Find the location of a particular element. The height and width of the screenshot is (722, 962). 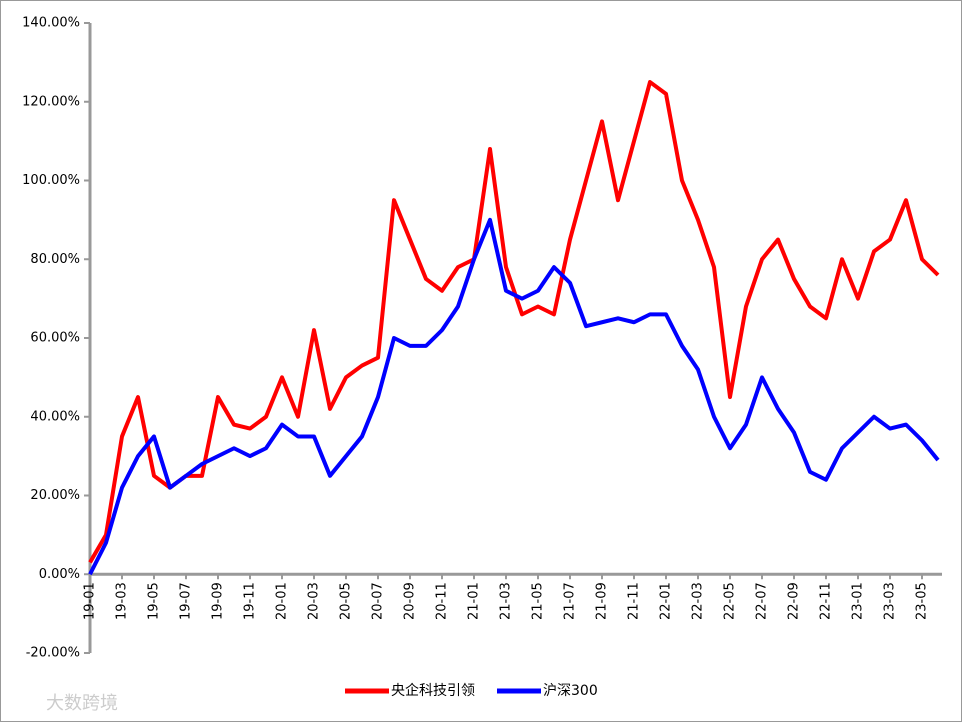

x-tick-label: 19-11 is located at coordinates (250, 601).